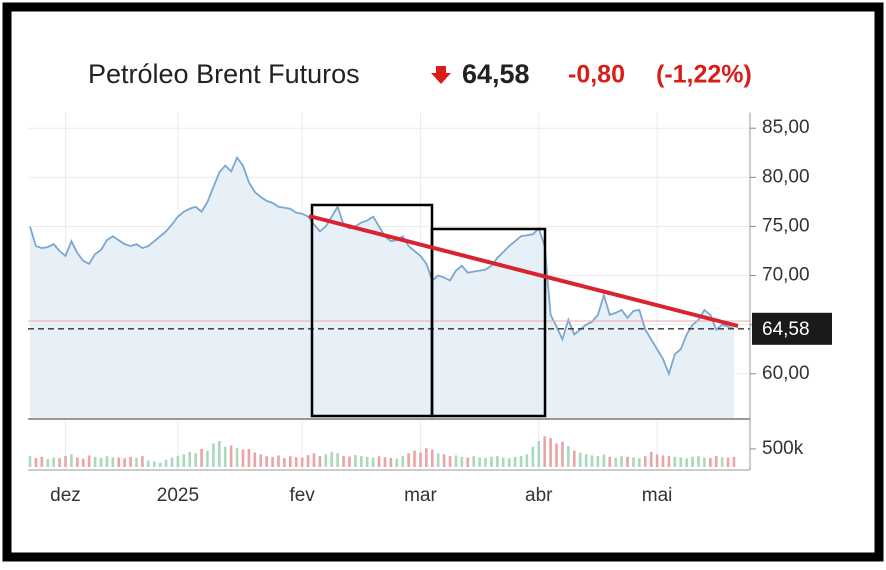  Describe the element at coordinates (786, 329) in the screenshot. I see `last-price-axis-label: 64,58` at that location.